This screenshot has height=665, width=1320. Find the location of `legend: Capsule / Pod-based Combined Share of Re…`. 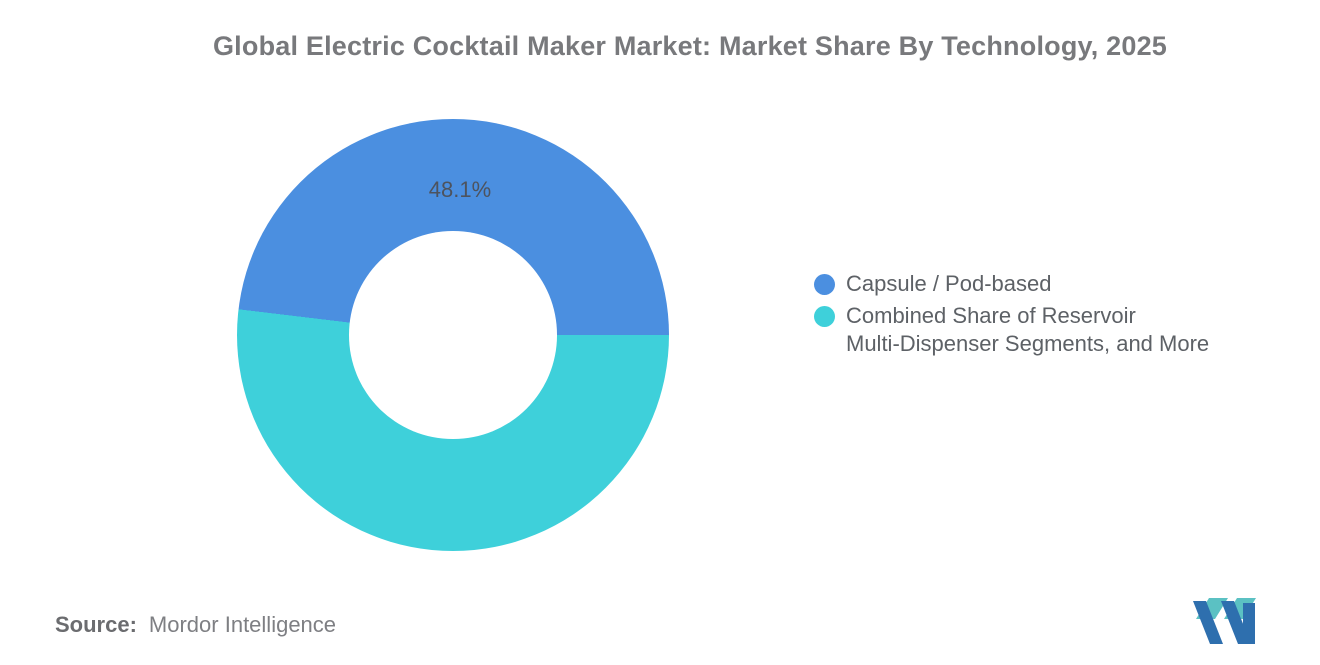

legend: Capsule / Pod-based Combined Share of Re… is located at coordinates (1011, 314).